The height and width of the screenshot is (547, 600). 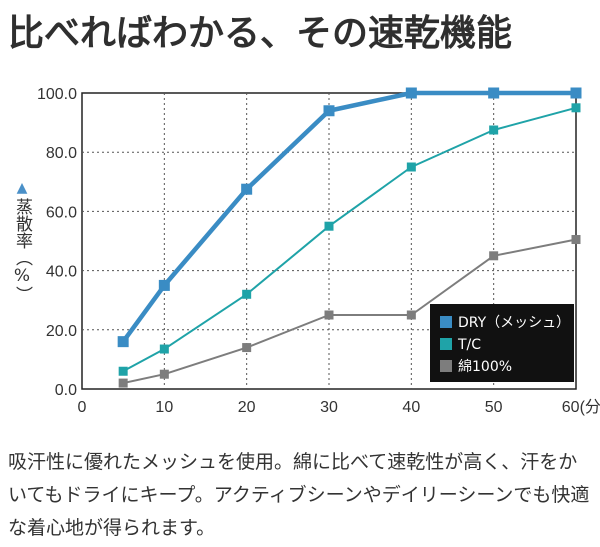 I want to click on legend-label: T/C, so click(x=469, y=345).